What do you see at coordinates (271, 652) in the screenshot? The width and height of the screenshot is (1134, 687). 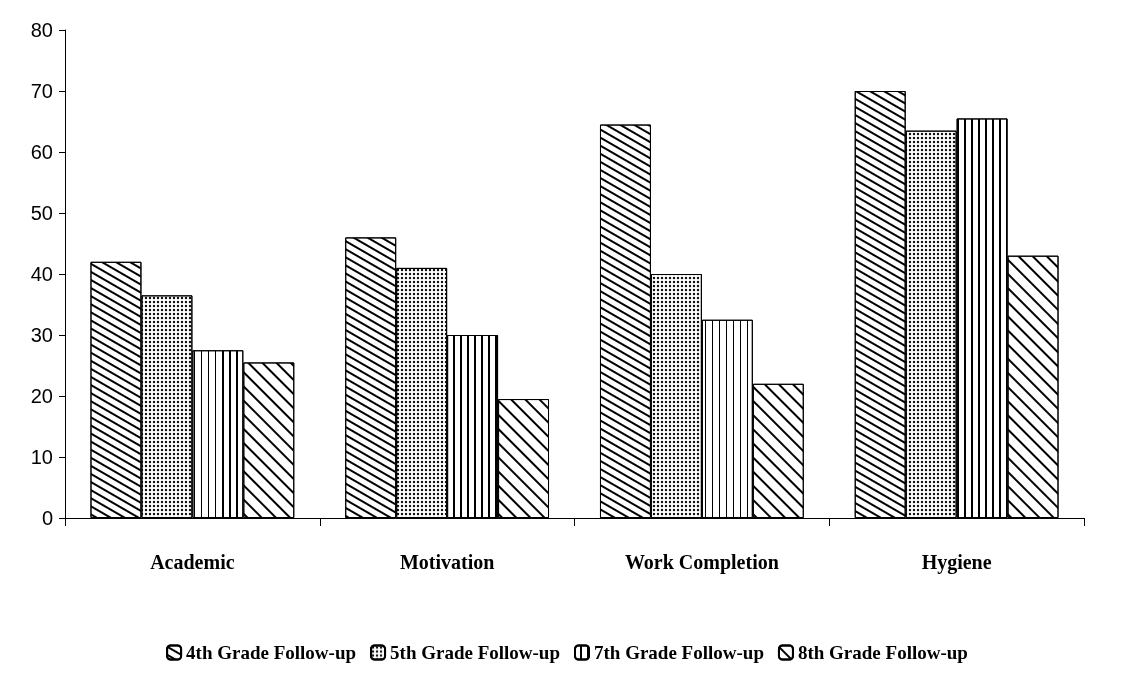 I see `legend-label: 4th Grade Follow-up` at bounding box center [271, 652].